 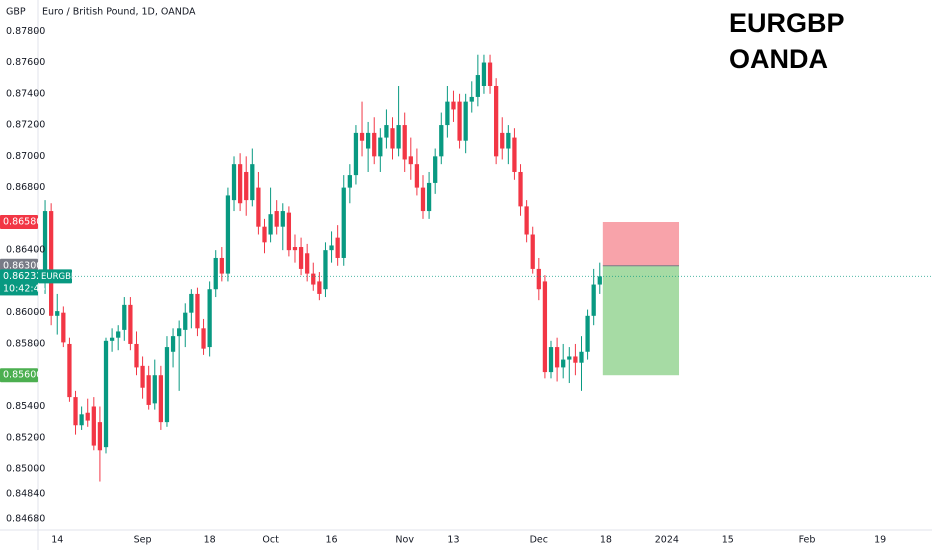 What do you see at coordinates (270, 540) in the screenshot?
I see `x-tick-label: Oct` at bounding box center [270, 540].